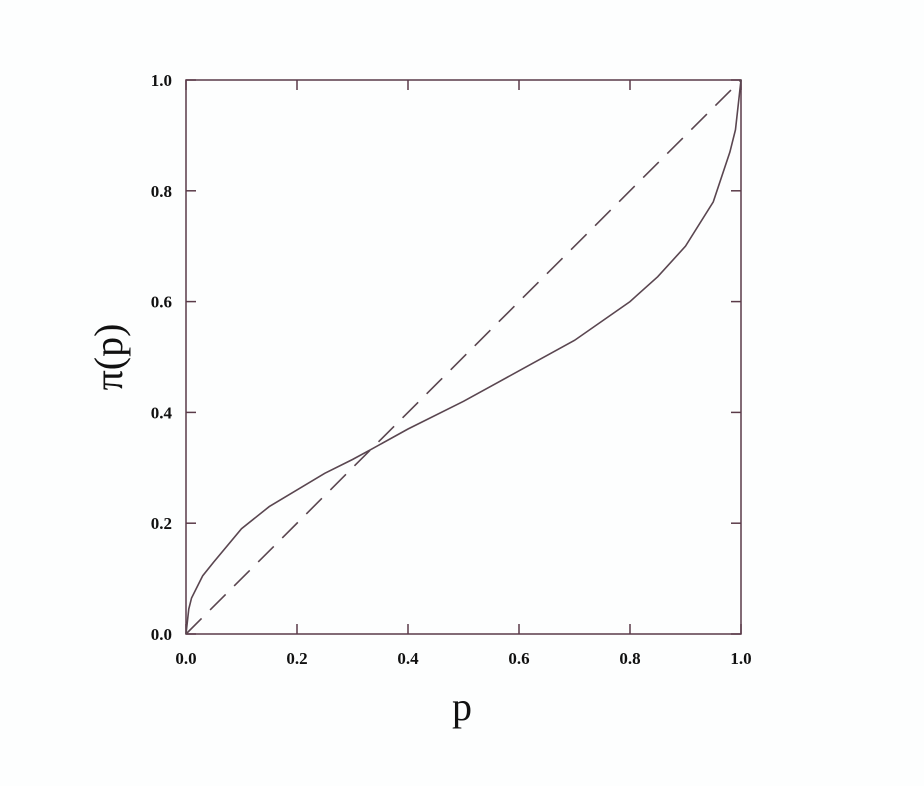 This screenshot has height=786, width=924. I want to click on x-tick-label: 0.2, so click(296, 658).